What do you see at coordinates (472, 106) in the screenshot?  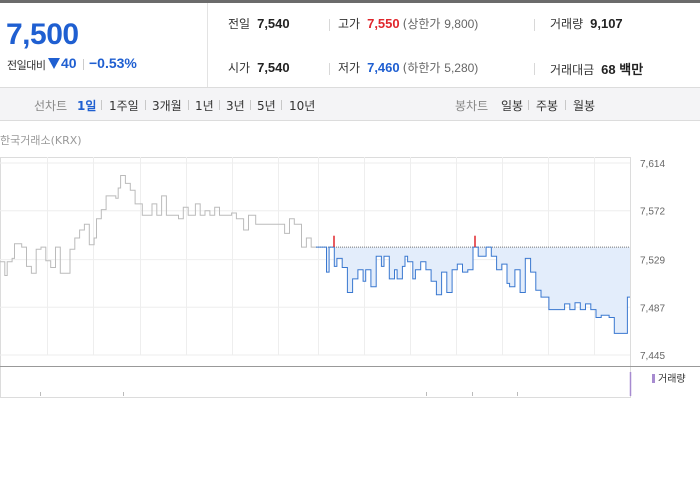 I see `candle-chart-label: 봉차트` at bounding box center [472, 106].